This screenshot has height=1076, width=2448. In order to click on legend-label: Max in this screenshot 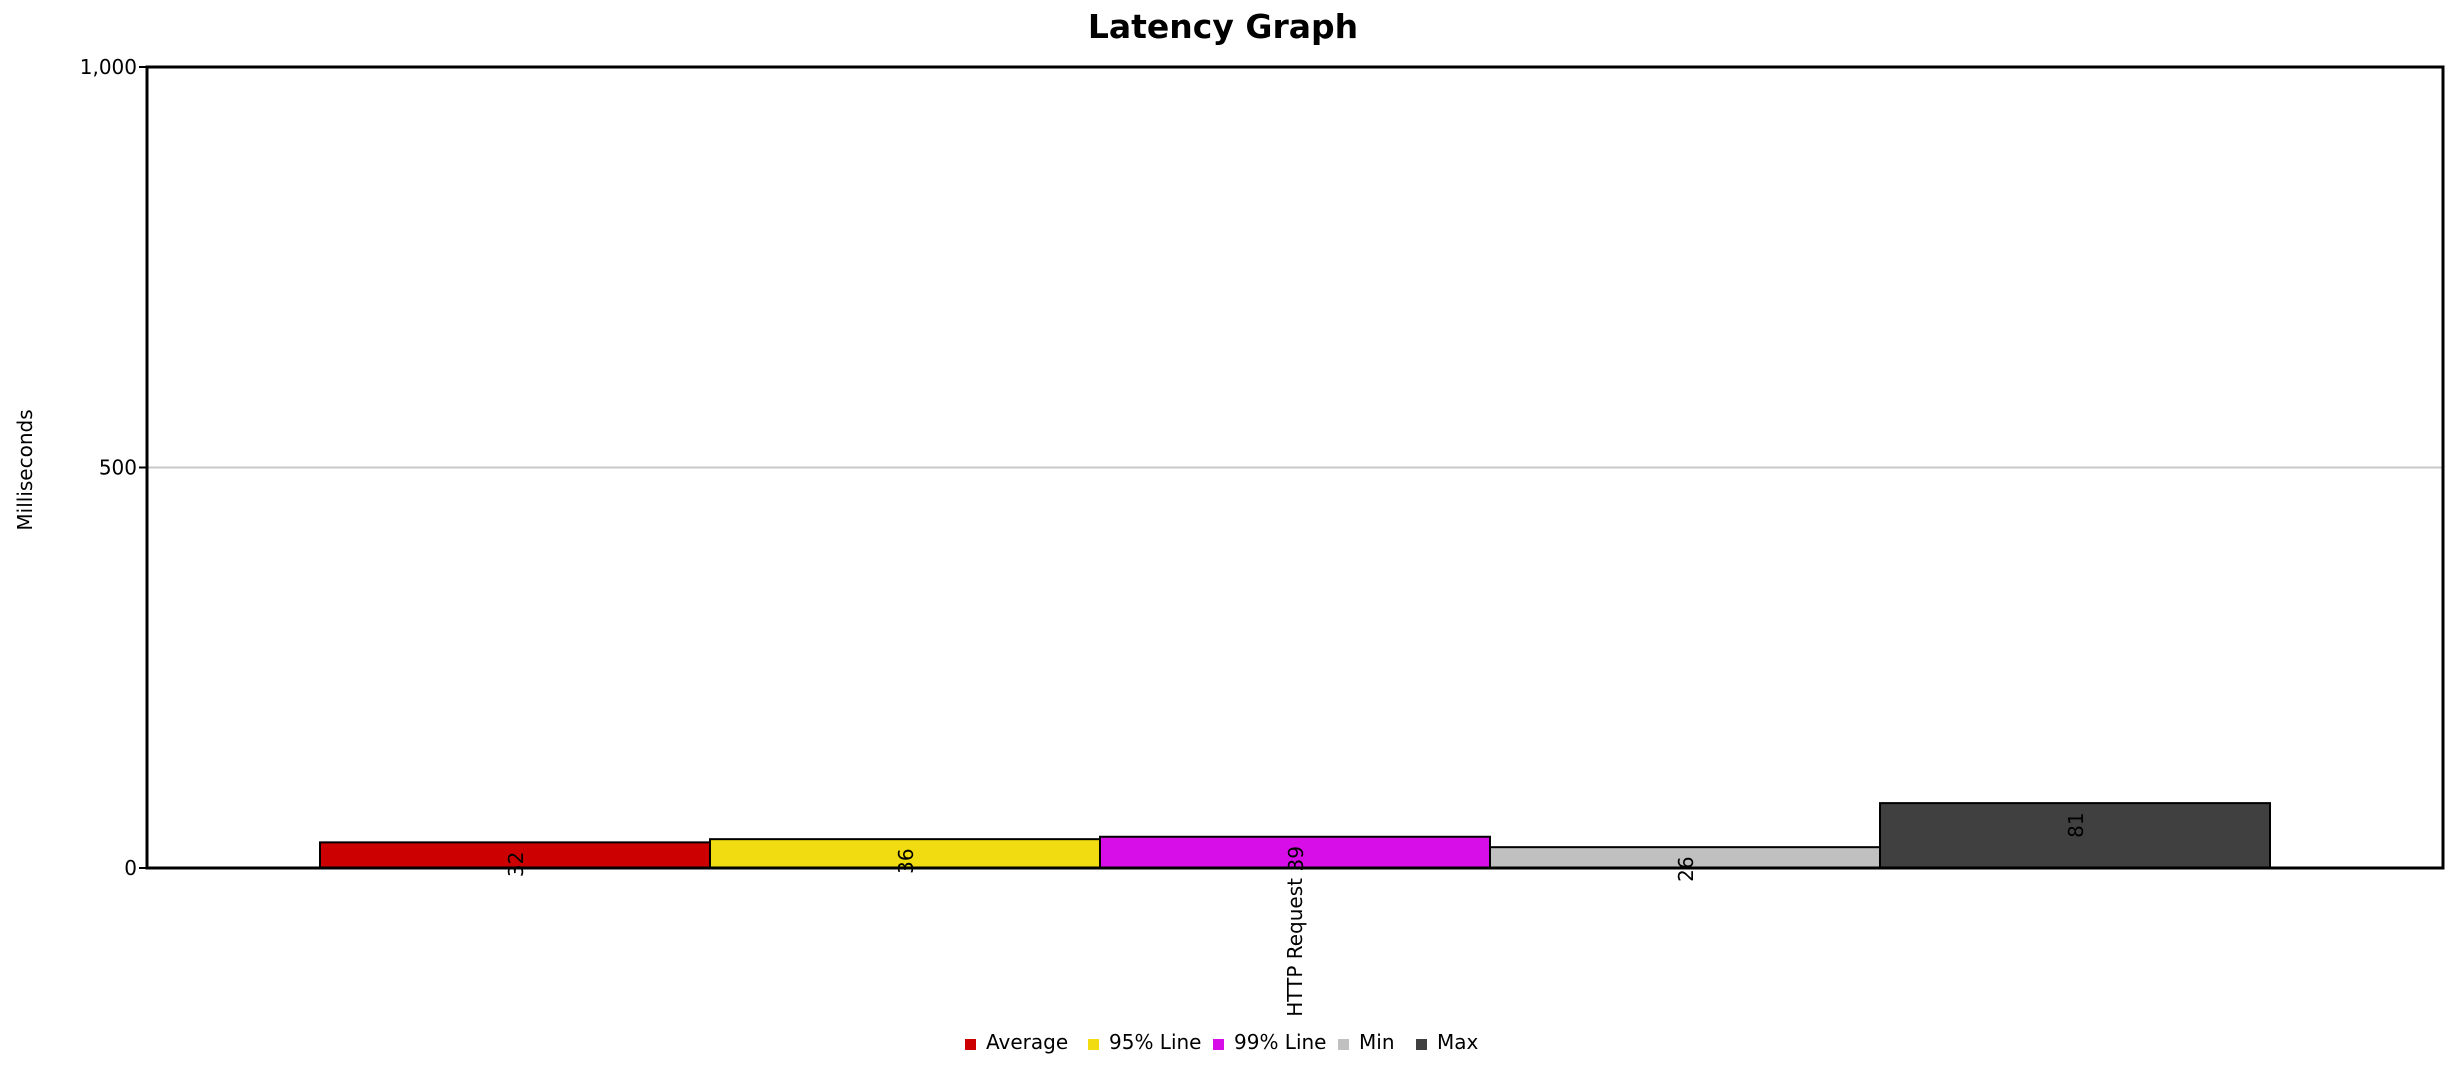, I will do `click(1458, 1042)`.